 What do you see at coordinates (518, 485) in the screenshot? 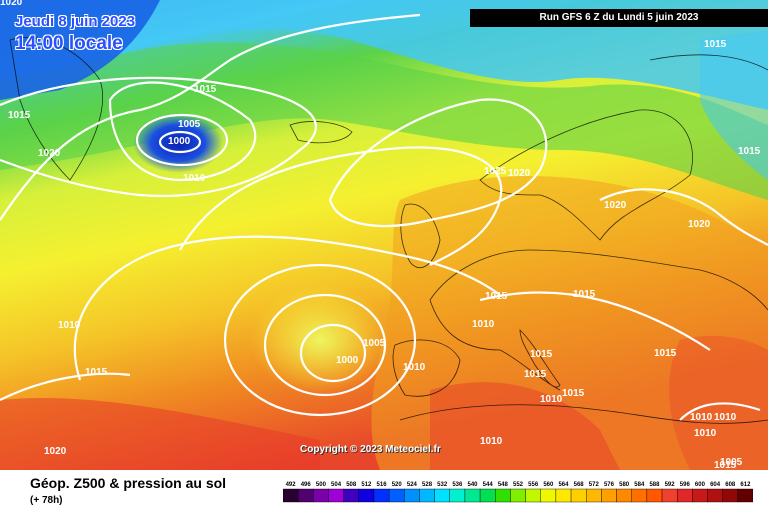
I see `legend-tick-label: 552` at bounding box center [518, 485].